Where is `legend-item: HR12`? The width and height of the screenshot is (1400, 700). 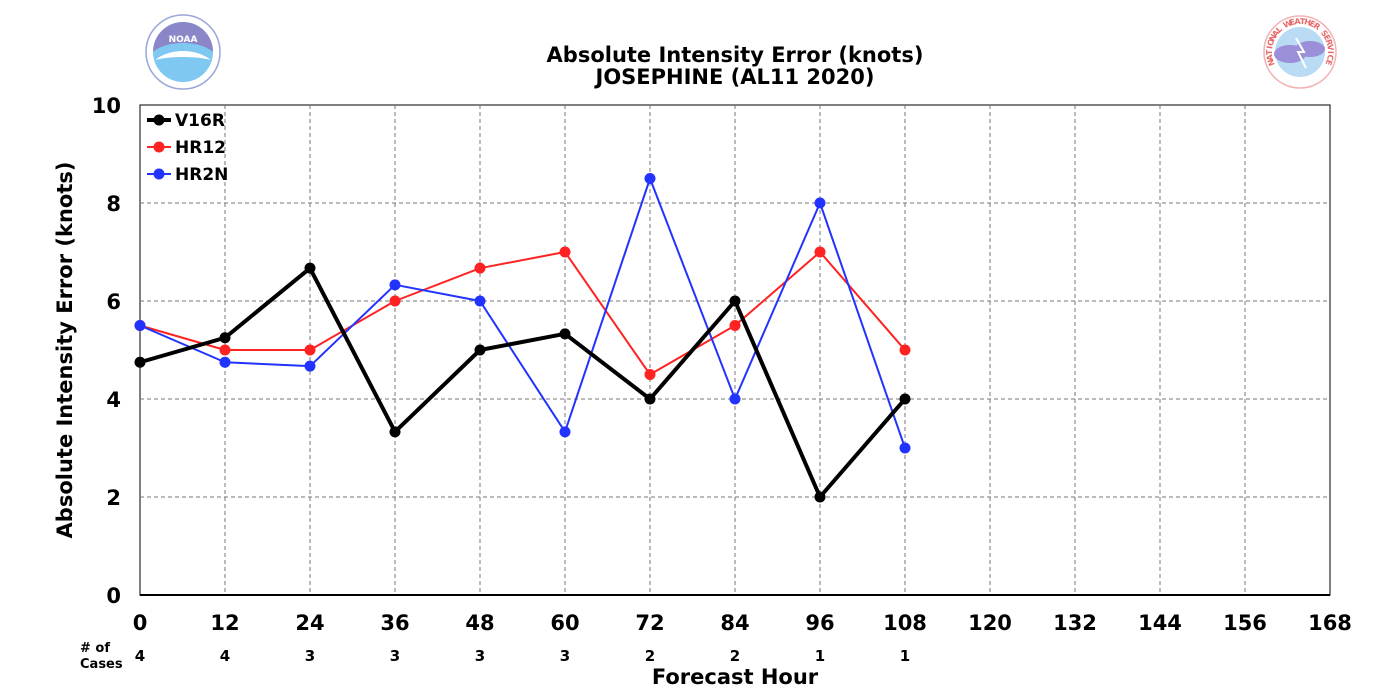
legend-item: HR12 is located at coordinates (186, 148).